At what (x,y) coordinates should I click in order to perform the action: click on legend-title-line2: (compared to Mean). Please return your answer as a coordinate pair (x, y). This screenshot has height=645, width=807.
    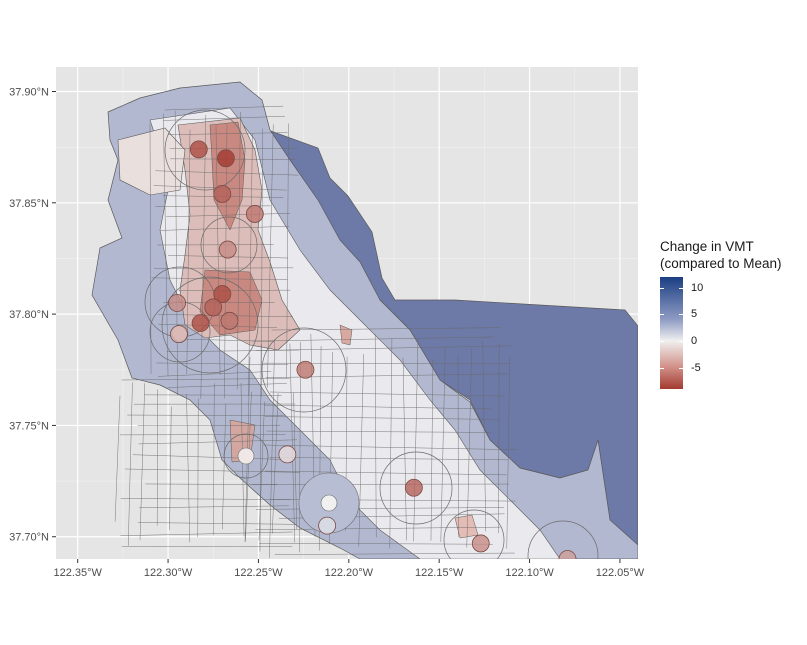
    Looking at the image, I should click on (721, 263).